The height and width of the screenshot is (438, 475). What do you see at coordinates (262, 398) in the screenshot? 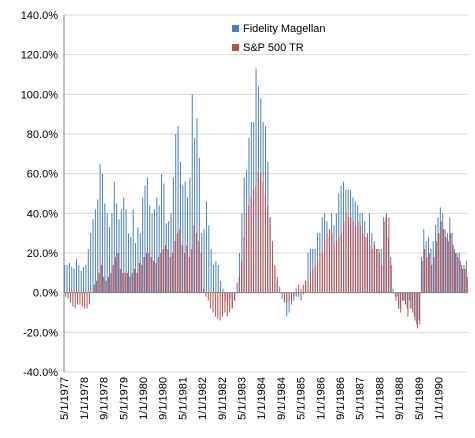
I see `x-tick-label: 1/1/1984` at bounding box center [262, 398].